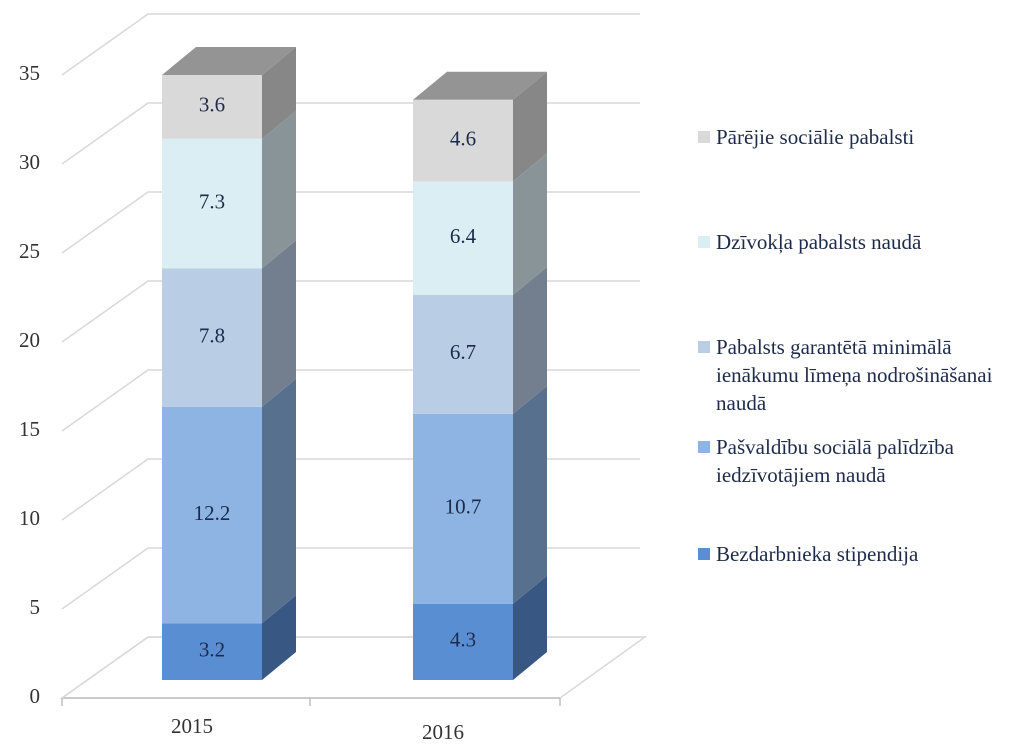 The width and height of the screenshot is (1020, 746). I want to click on legend-item: Pārējie sociālie pabalsti, so click(858, 137).